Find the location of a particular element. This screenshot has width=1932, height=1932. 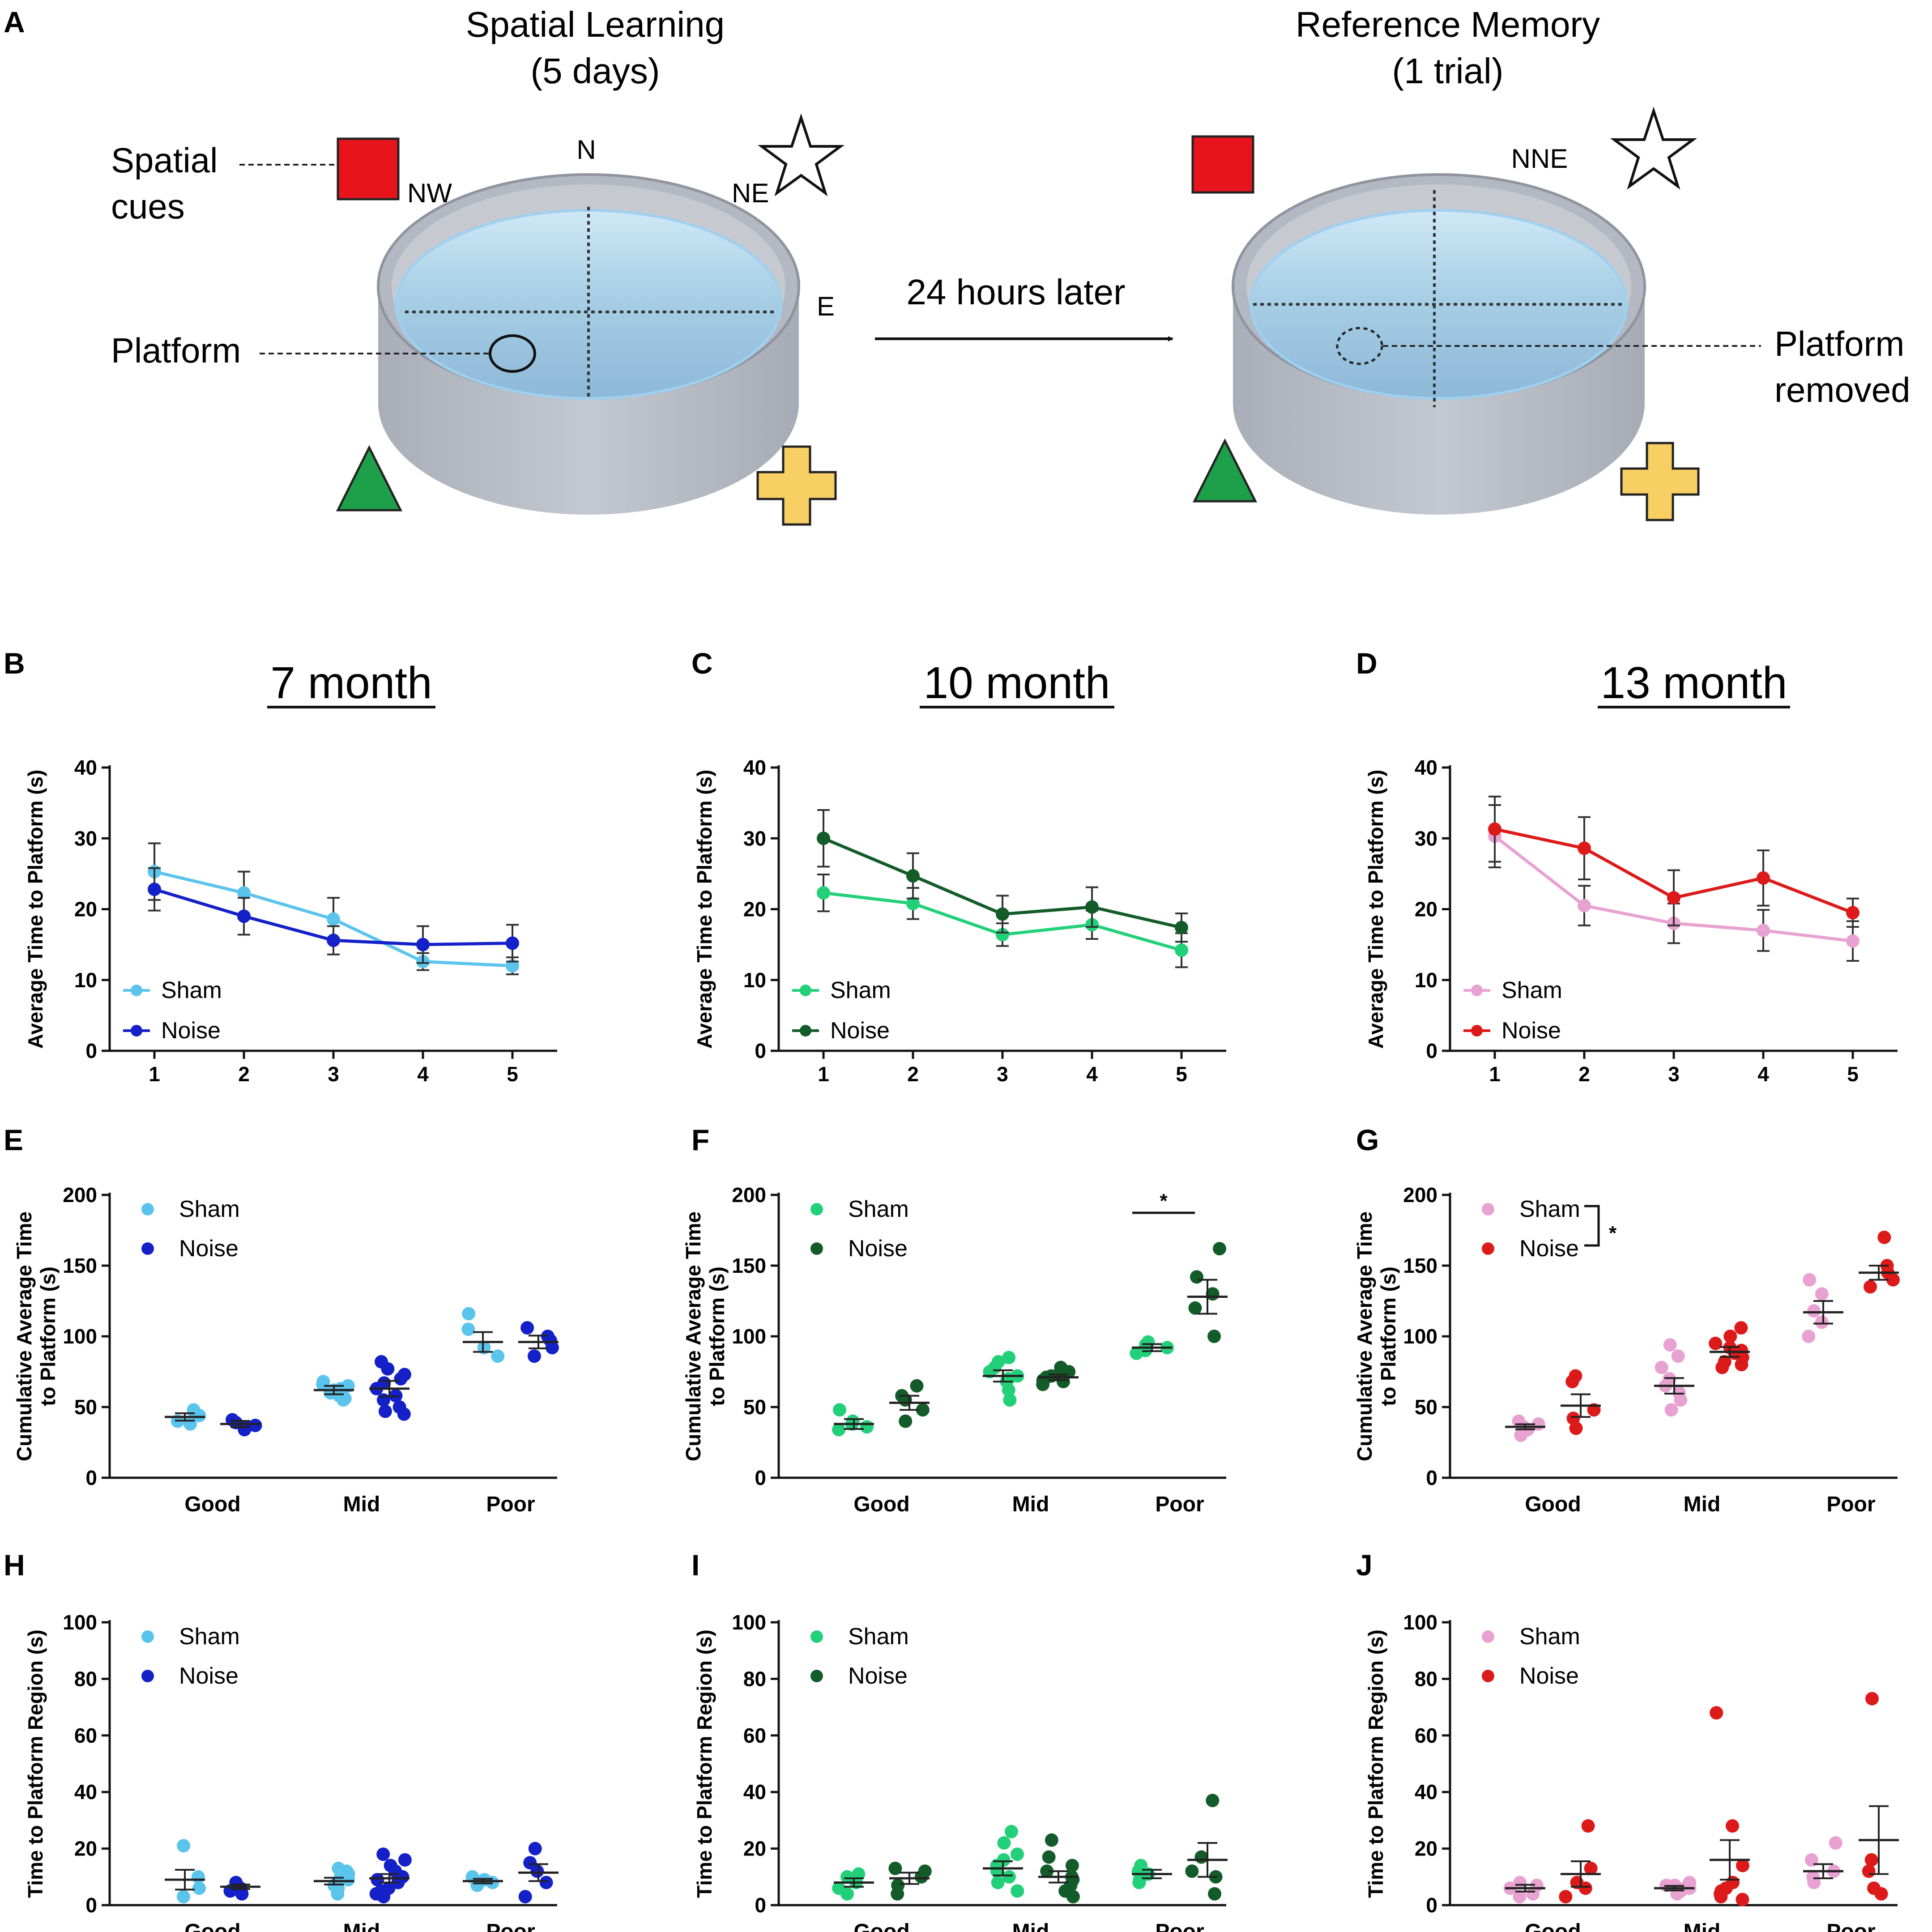

dir-n: N is located at coordinates (586, 150).